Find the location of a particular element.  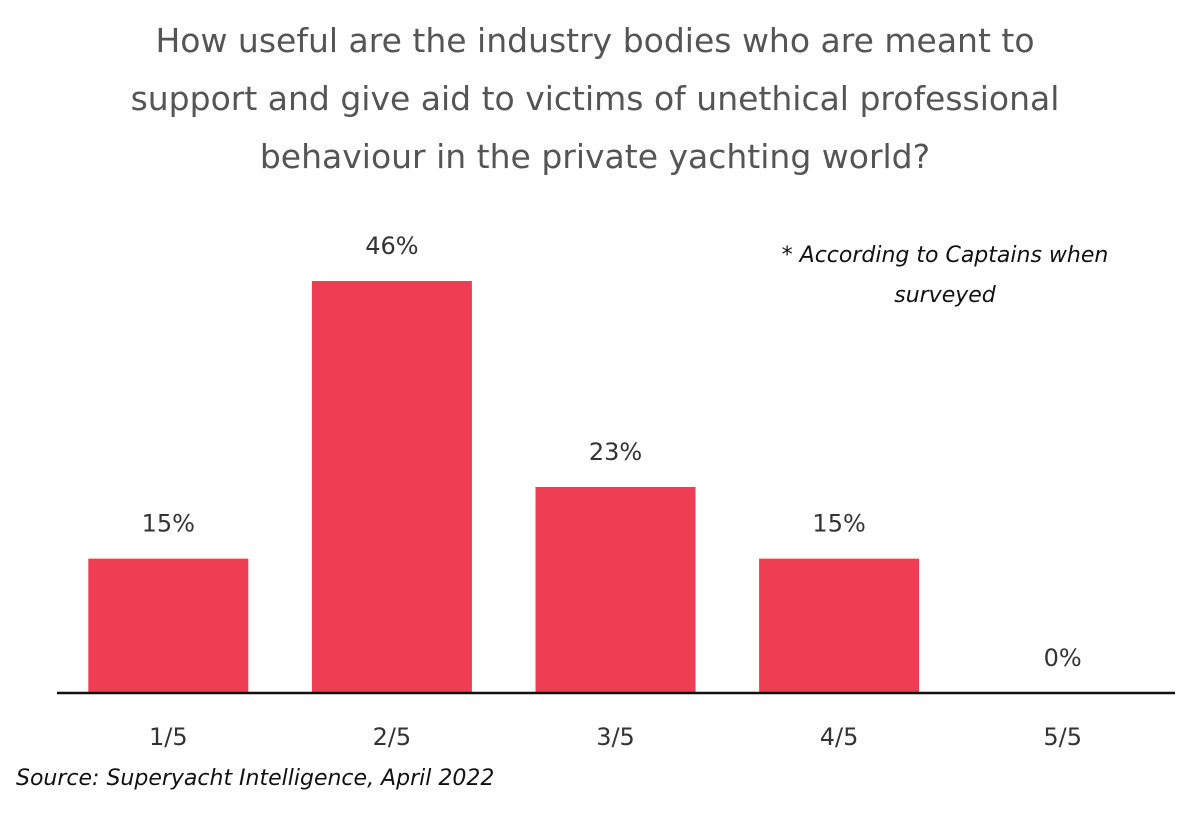

x-tick-label: 5/5 is located at coordinates (1062, 737).